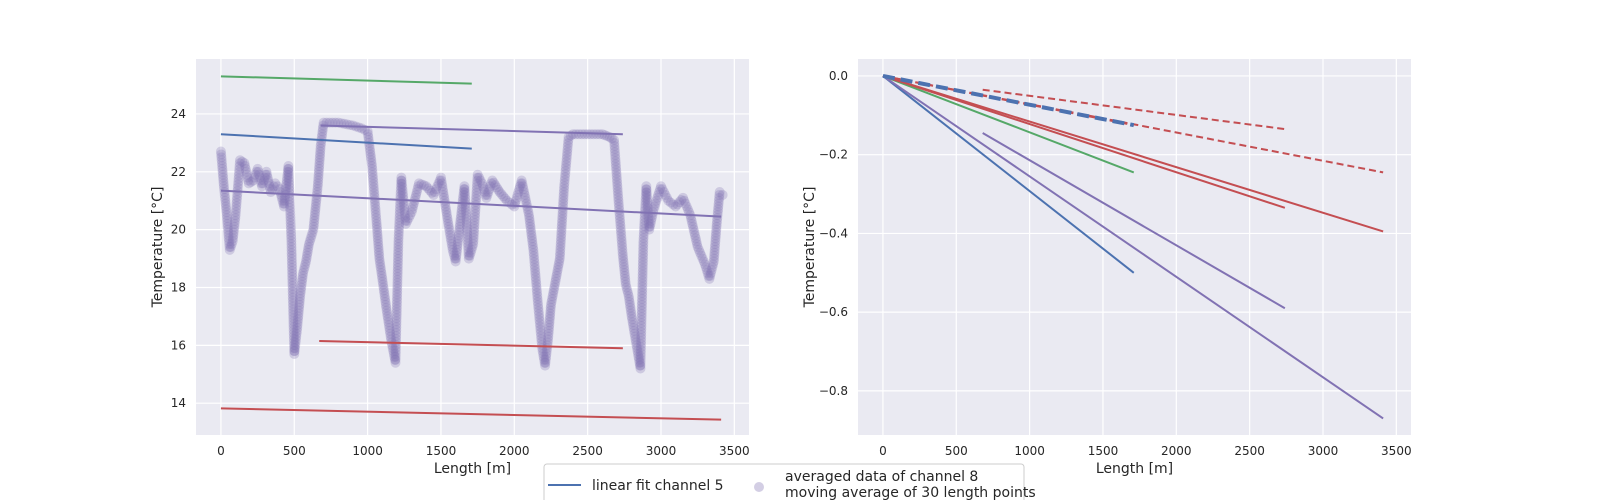  I want to click on green-fit-line, so click(1008, 124).